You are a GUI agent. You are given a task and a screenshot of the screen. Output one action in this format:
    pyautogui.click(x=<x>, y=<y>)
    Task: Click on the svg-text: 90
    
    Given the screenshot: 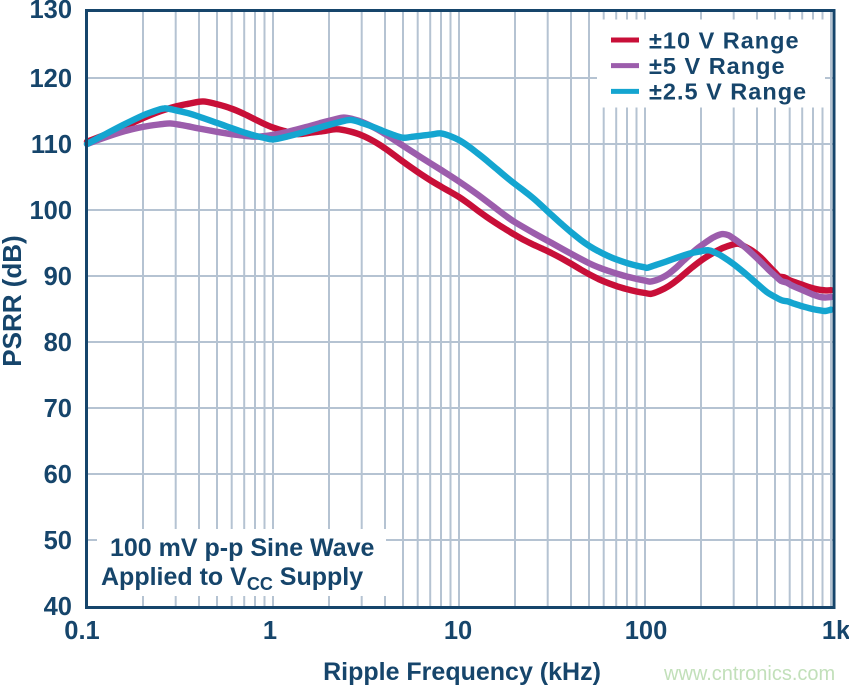 What is the action you would take?
    pyautogui.click(x=58, y=277)
    